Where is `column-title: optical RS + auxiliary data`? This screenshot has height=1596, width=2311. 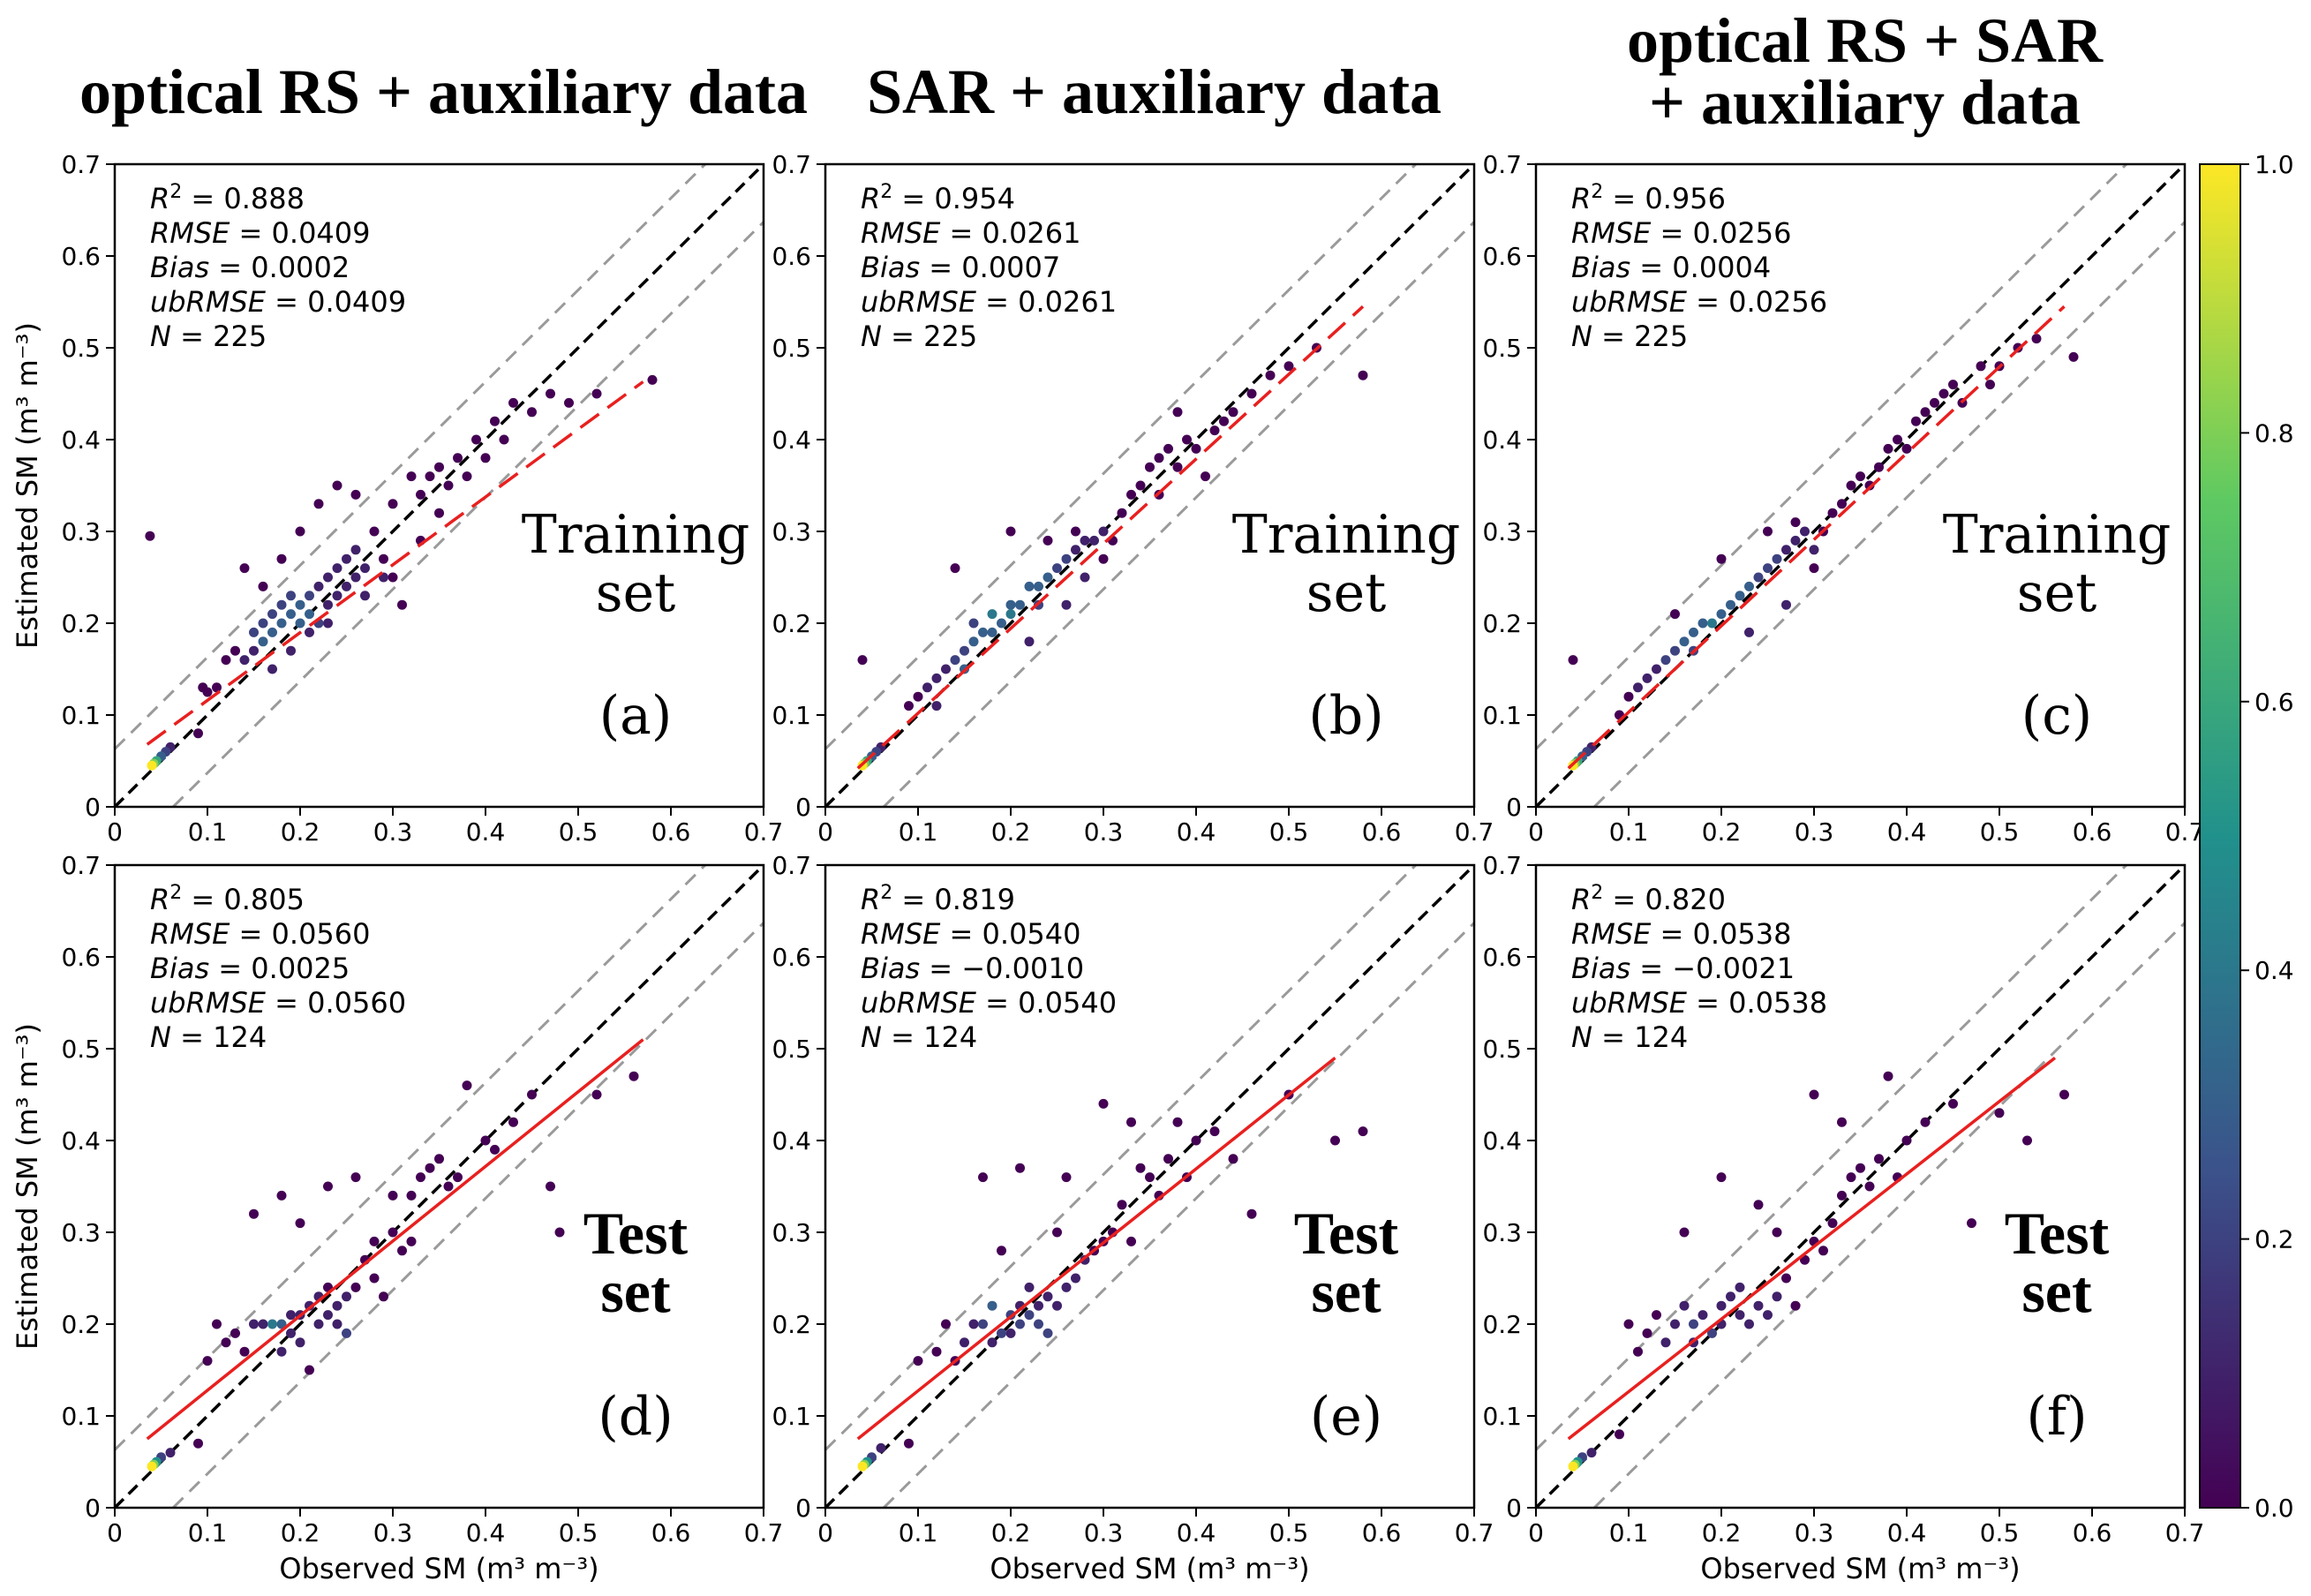 column-title: optical RS + auxiliary data is located at coordinates (443, 91).